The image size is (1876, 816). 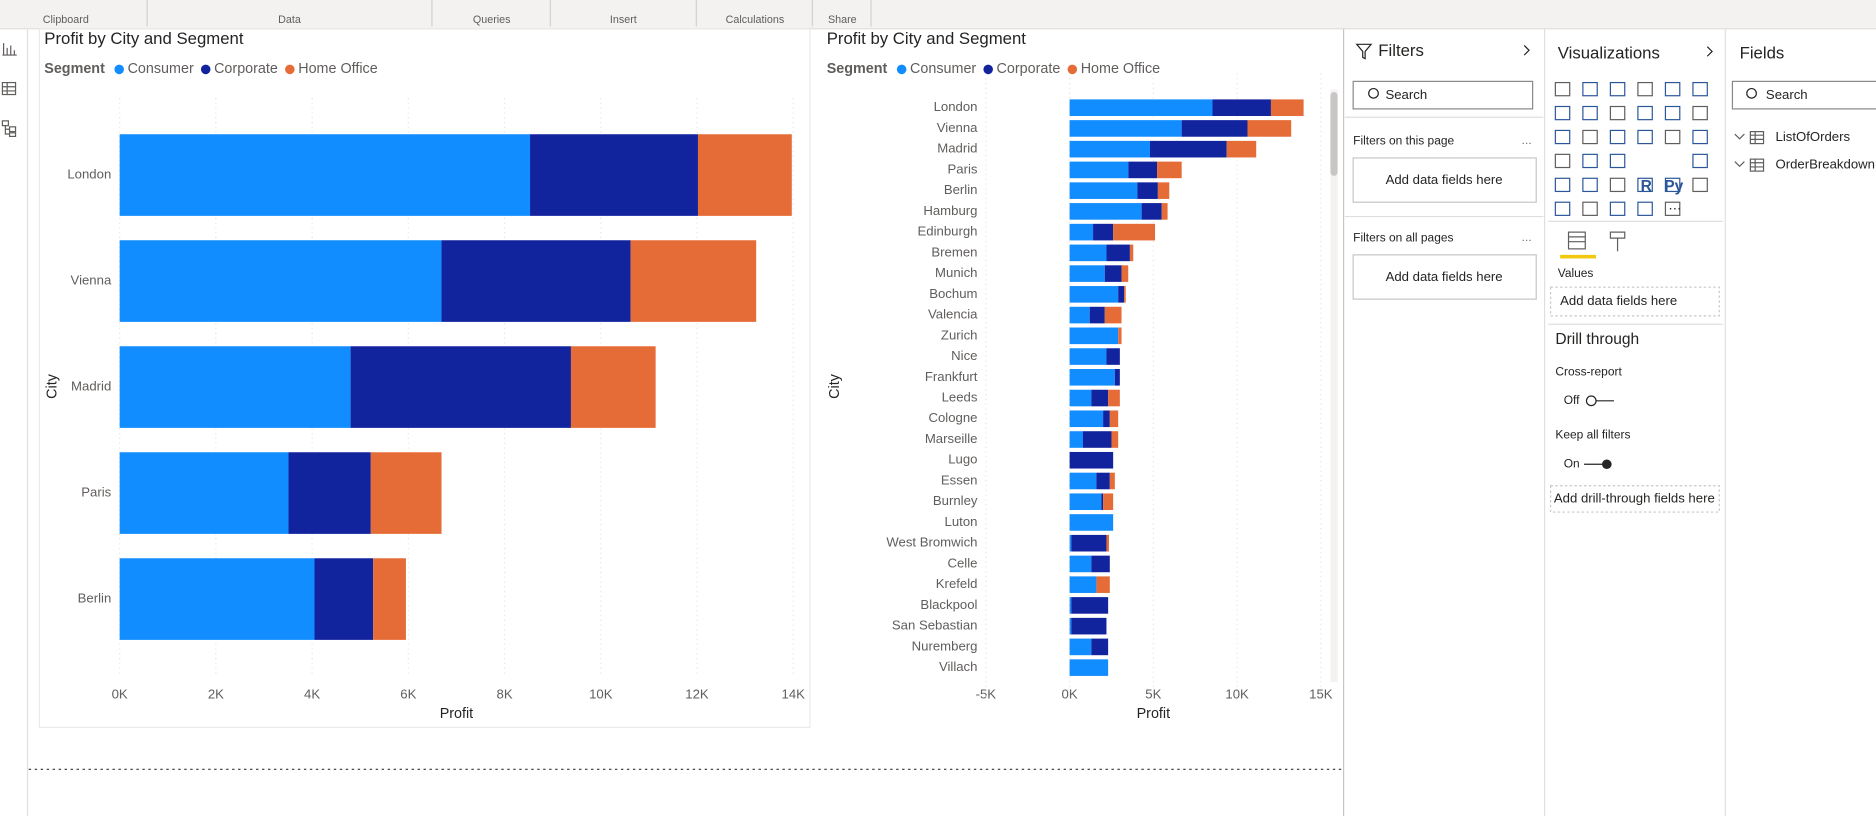 What do you see at coordinates (952, 417) in the screenshot?
I see `y-tick-label: Cologne` at bounding box center [952, 417].